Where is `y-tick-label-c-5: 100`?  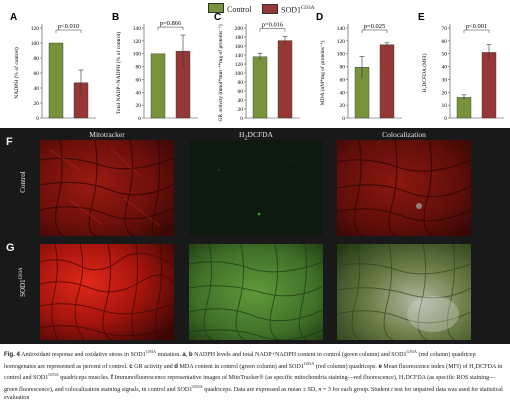
y-tick-label-c-5: 100 is located at coordinates (239, 74).